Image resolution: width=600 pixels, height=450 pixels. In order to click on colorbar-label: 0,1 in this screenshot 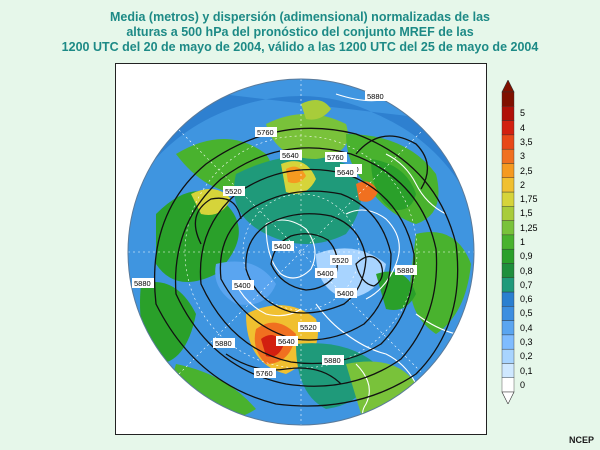, I will do `click(526, 370)`.